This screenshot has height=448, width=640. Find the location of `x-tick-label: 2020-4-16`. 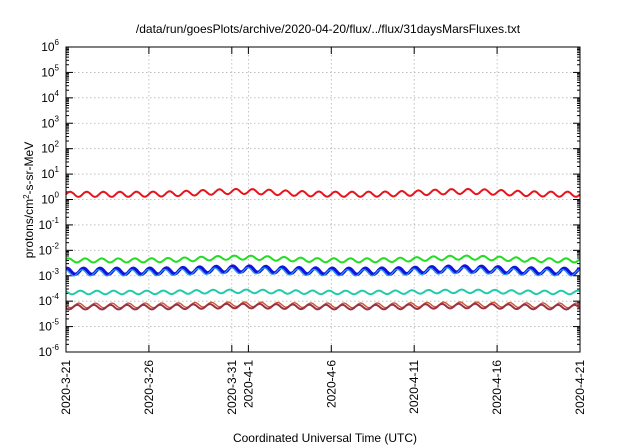

x-tick-label: 2020-4-16 is located at coordinates (497, 387).